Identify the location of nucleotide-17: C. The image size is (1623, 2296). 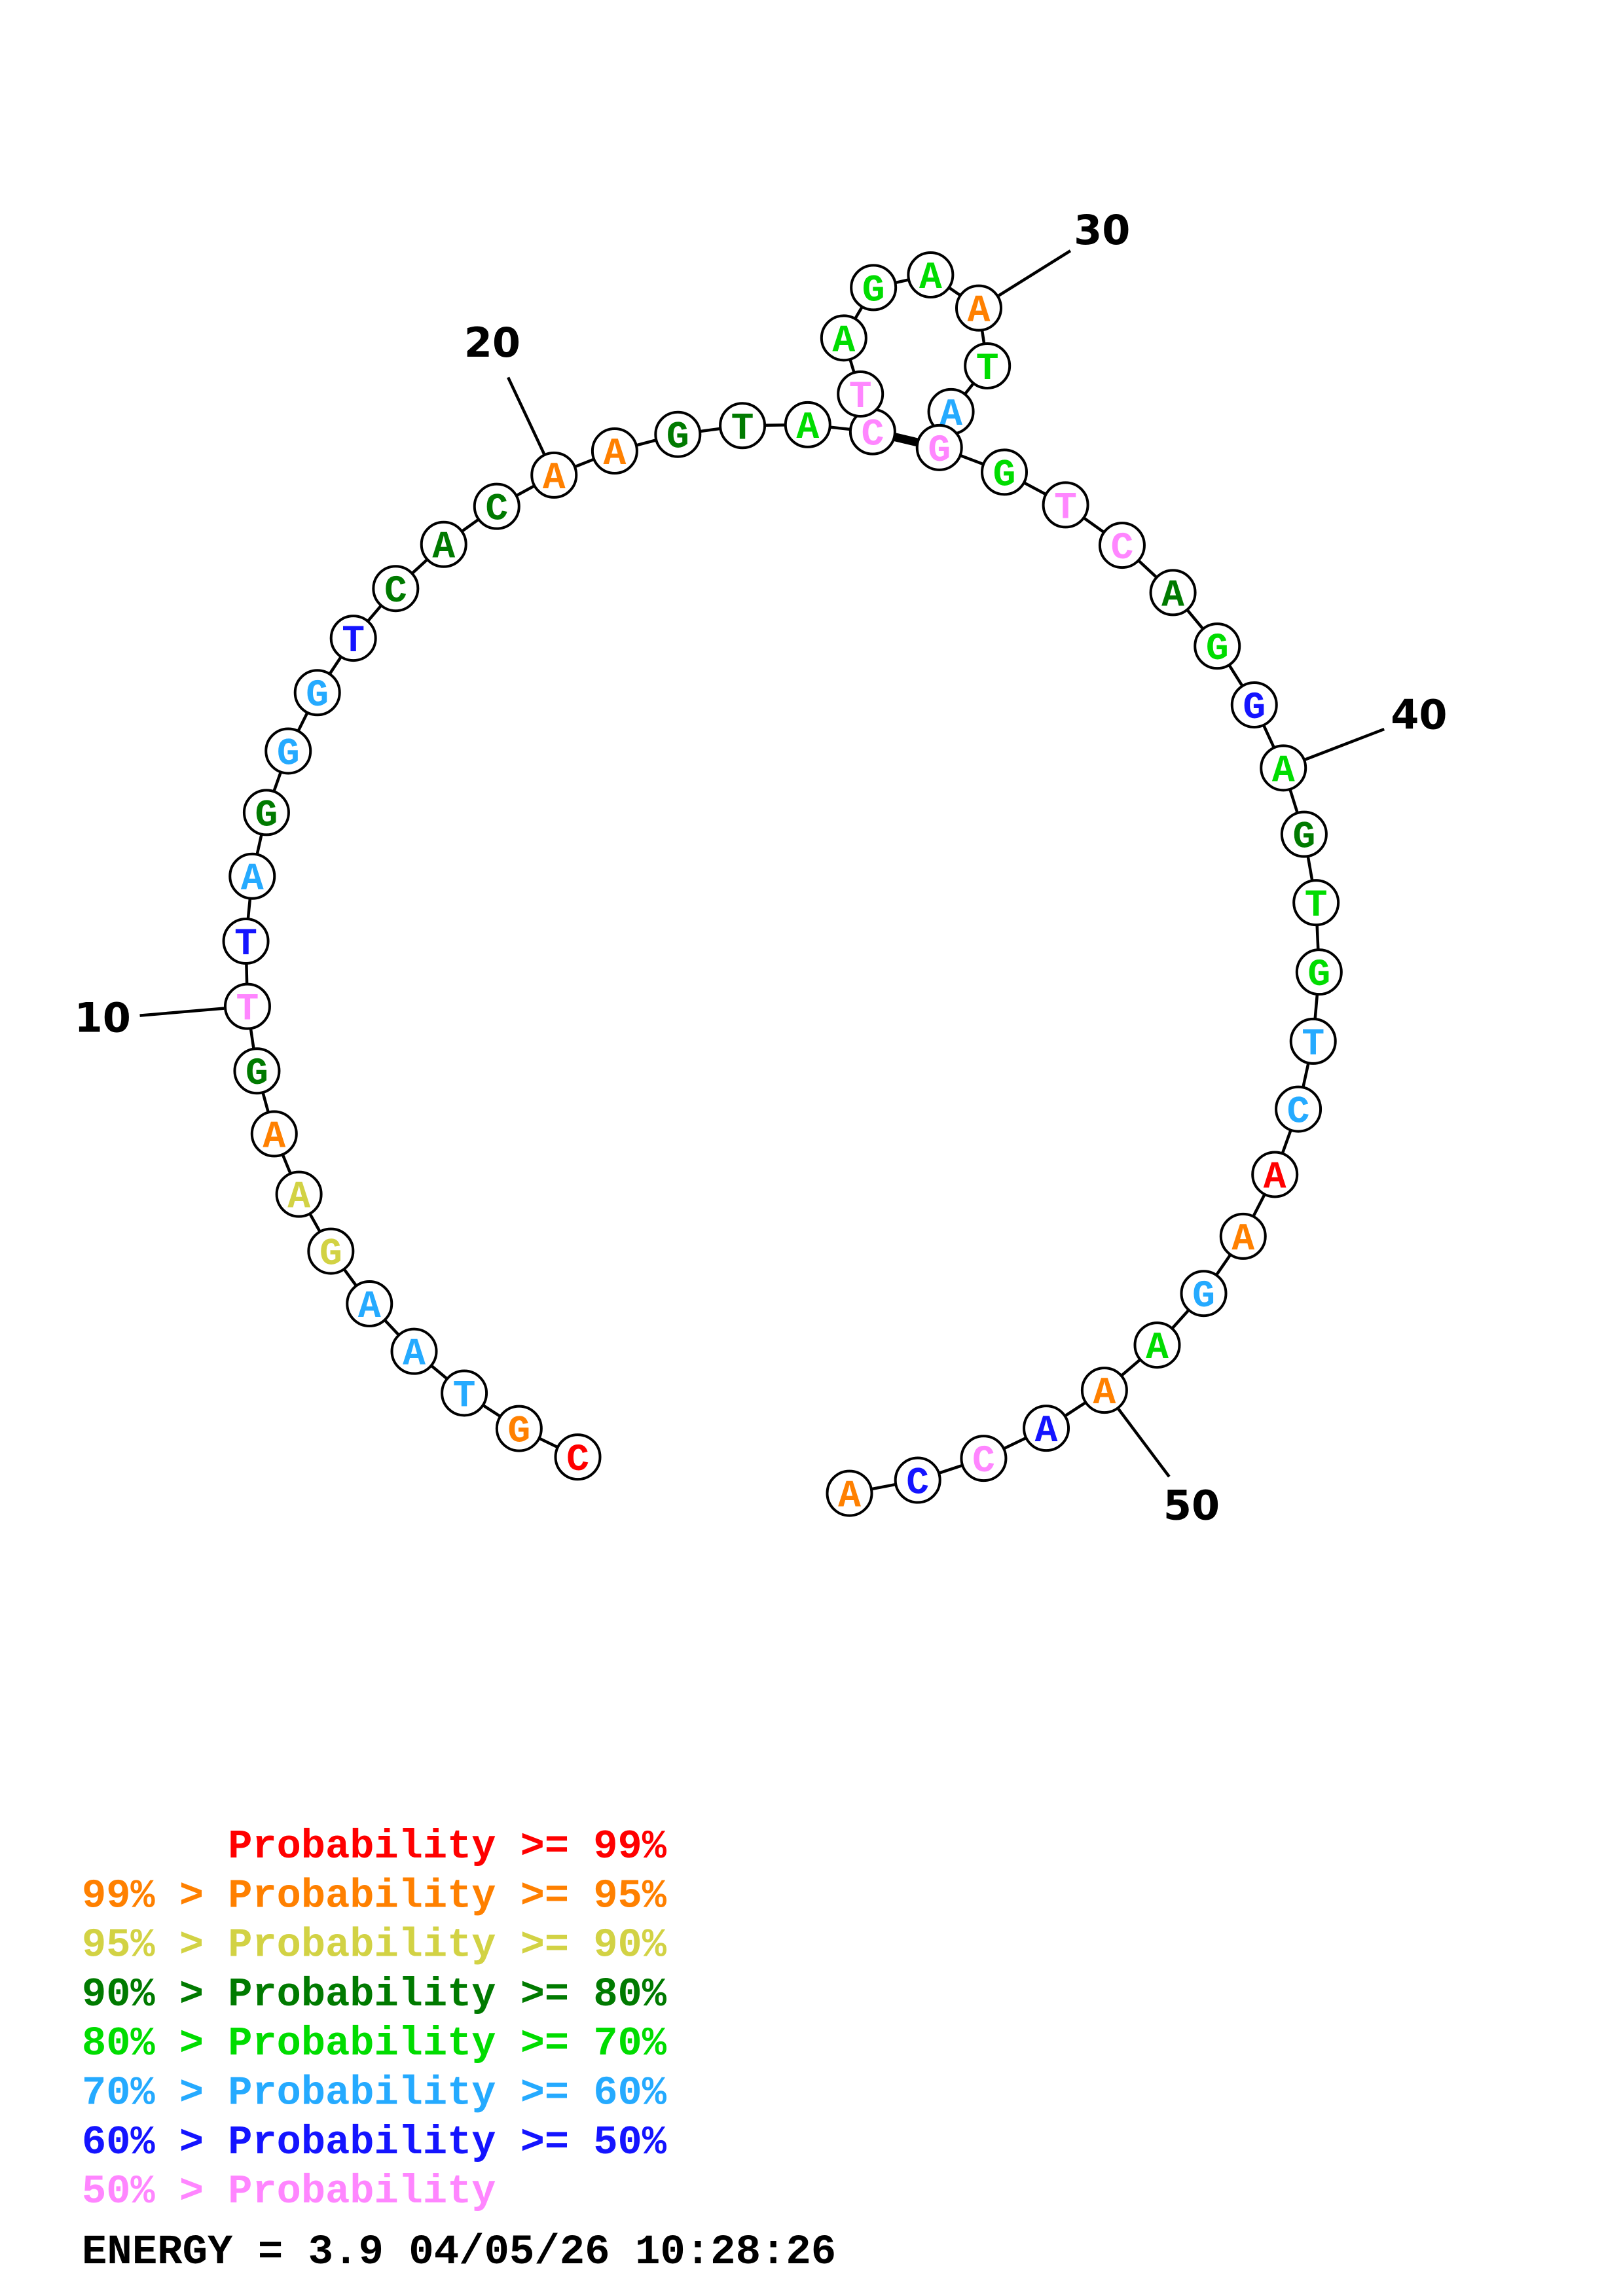
(396, 589).